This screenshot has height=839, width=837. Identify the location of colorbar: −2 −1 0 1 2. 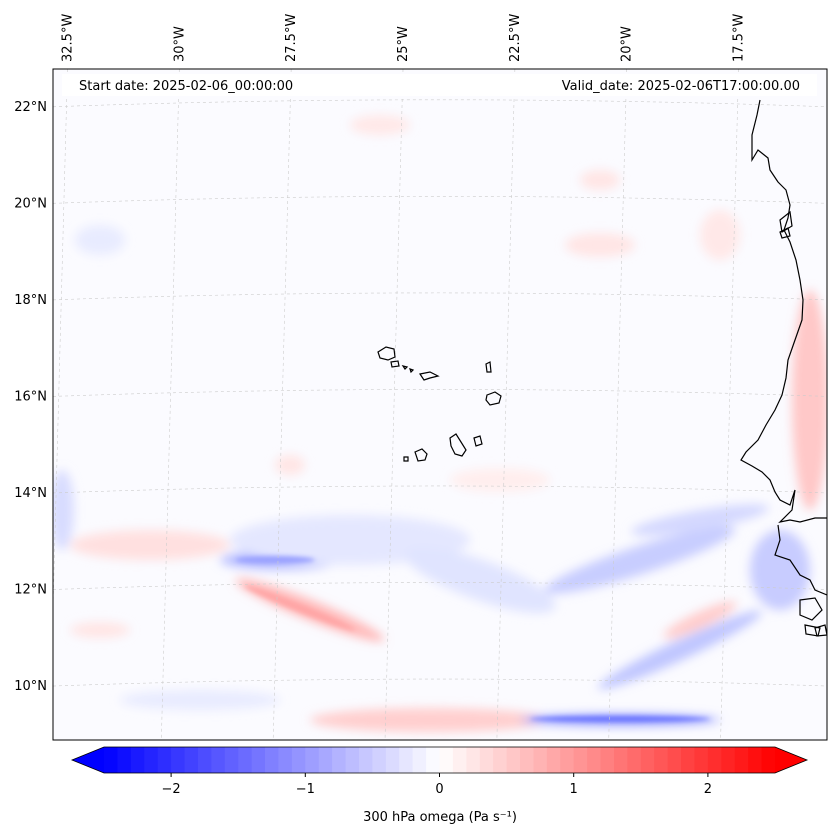
(439, 771).